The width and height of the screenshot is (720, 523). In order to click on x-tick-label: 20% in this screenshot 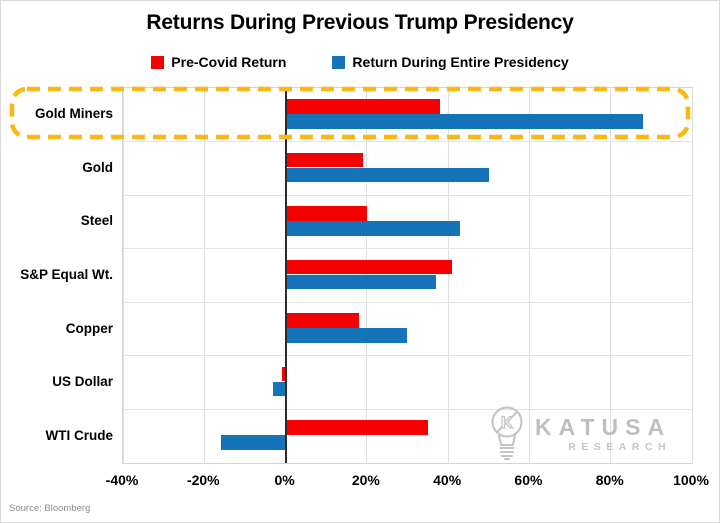, I will do `click(365, 480)`.